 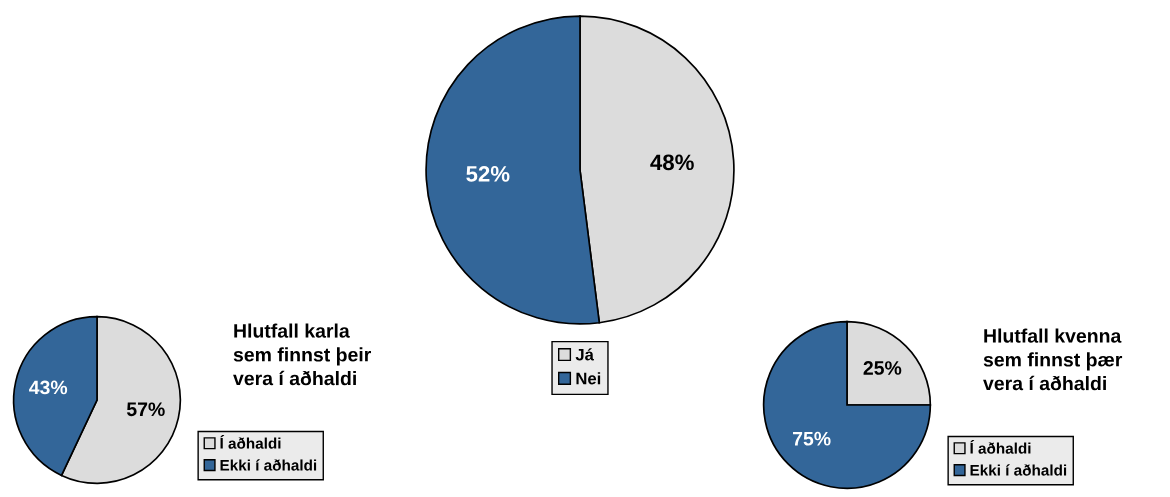 What do you see at coordinates (584, 354) in the screenshot?
I see `legend-label: Já` at bounding box center [584, 354].